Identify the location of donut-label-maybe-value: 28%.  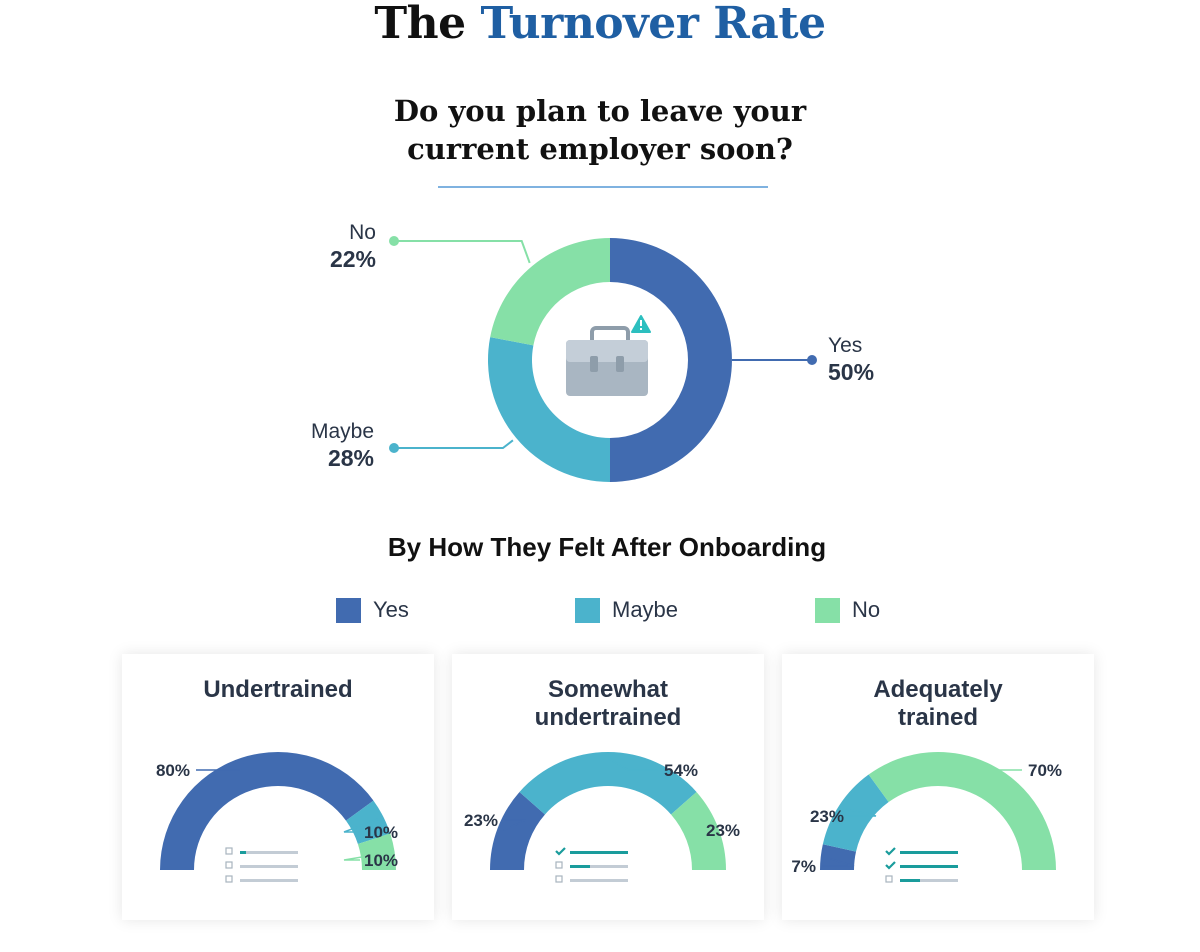
(350, 458).